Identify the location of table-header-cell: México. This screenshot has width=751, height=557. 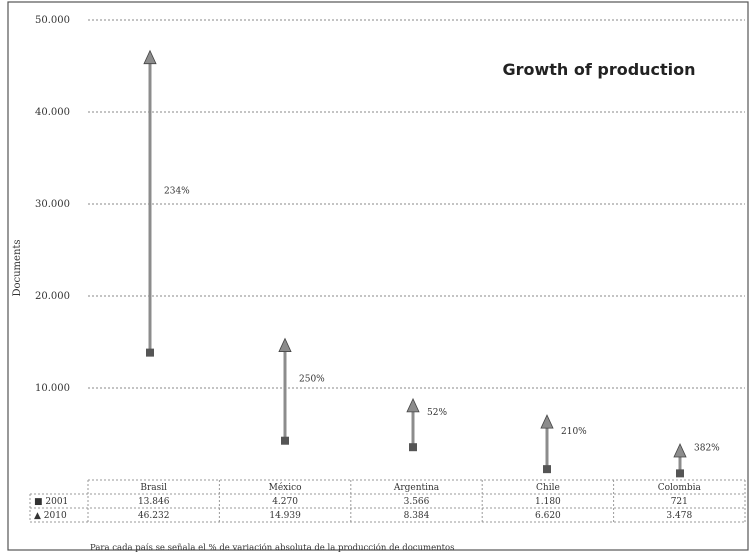
(285, 487).